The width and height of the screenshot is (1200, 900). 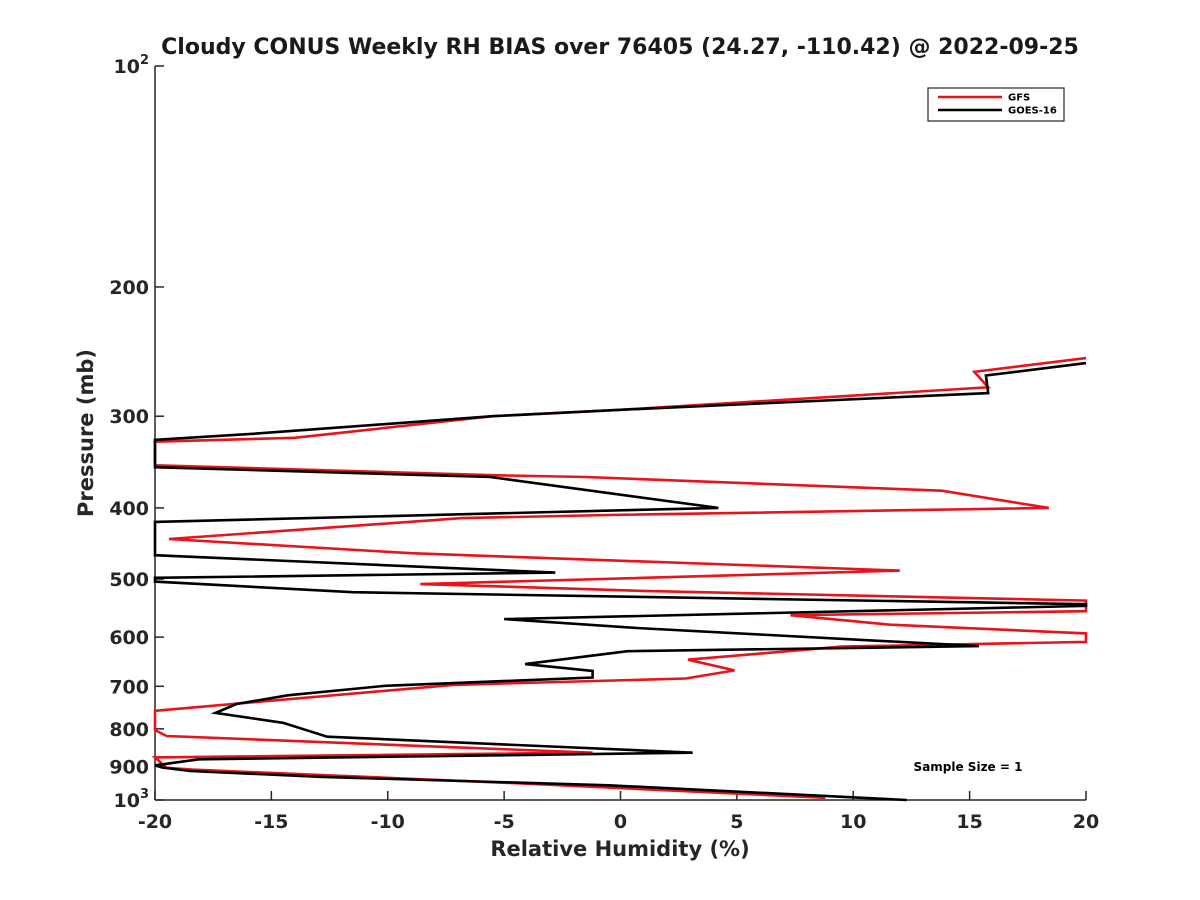 What do you see at coordinates (619, 849) in the screenshot?
I see `x-axis-label: Relative Humidity (%)` at bounding box center [619, 849].